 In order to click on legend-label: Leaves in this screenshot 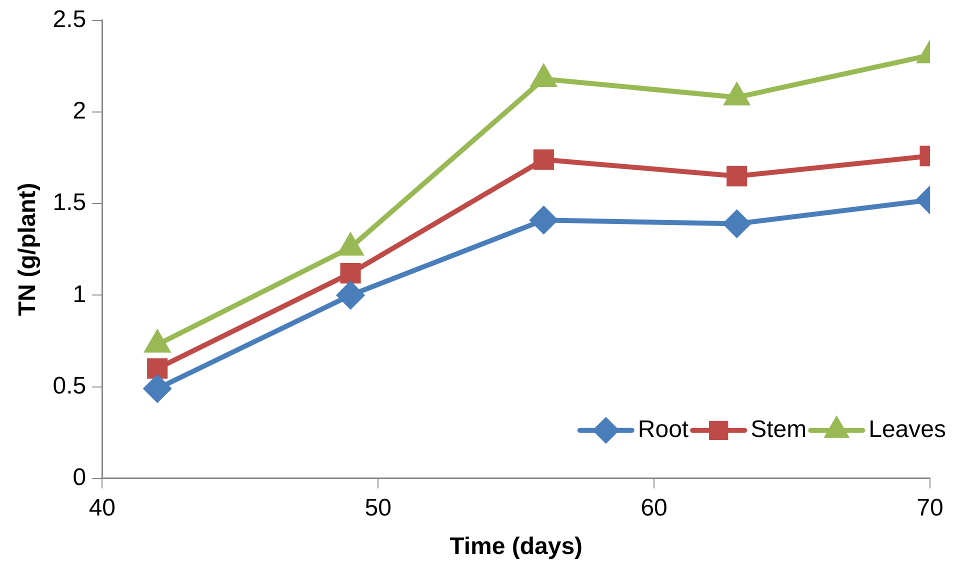, I will do `click(907, 430)`.